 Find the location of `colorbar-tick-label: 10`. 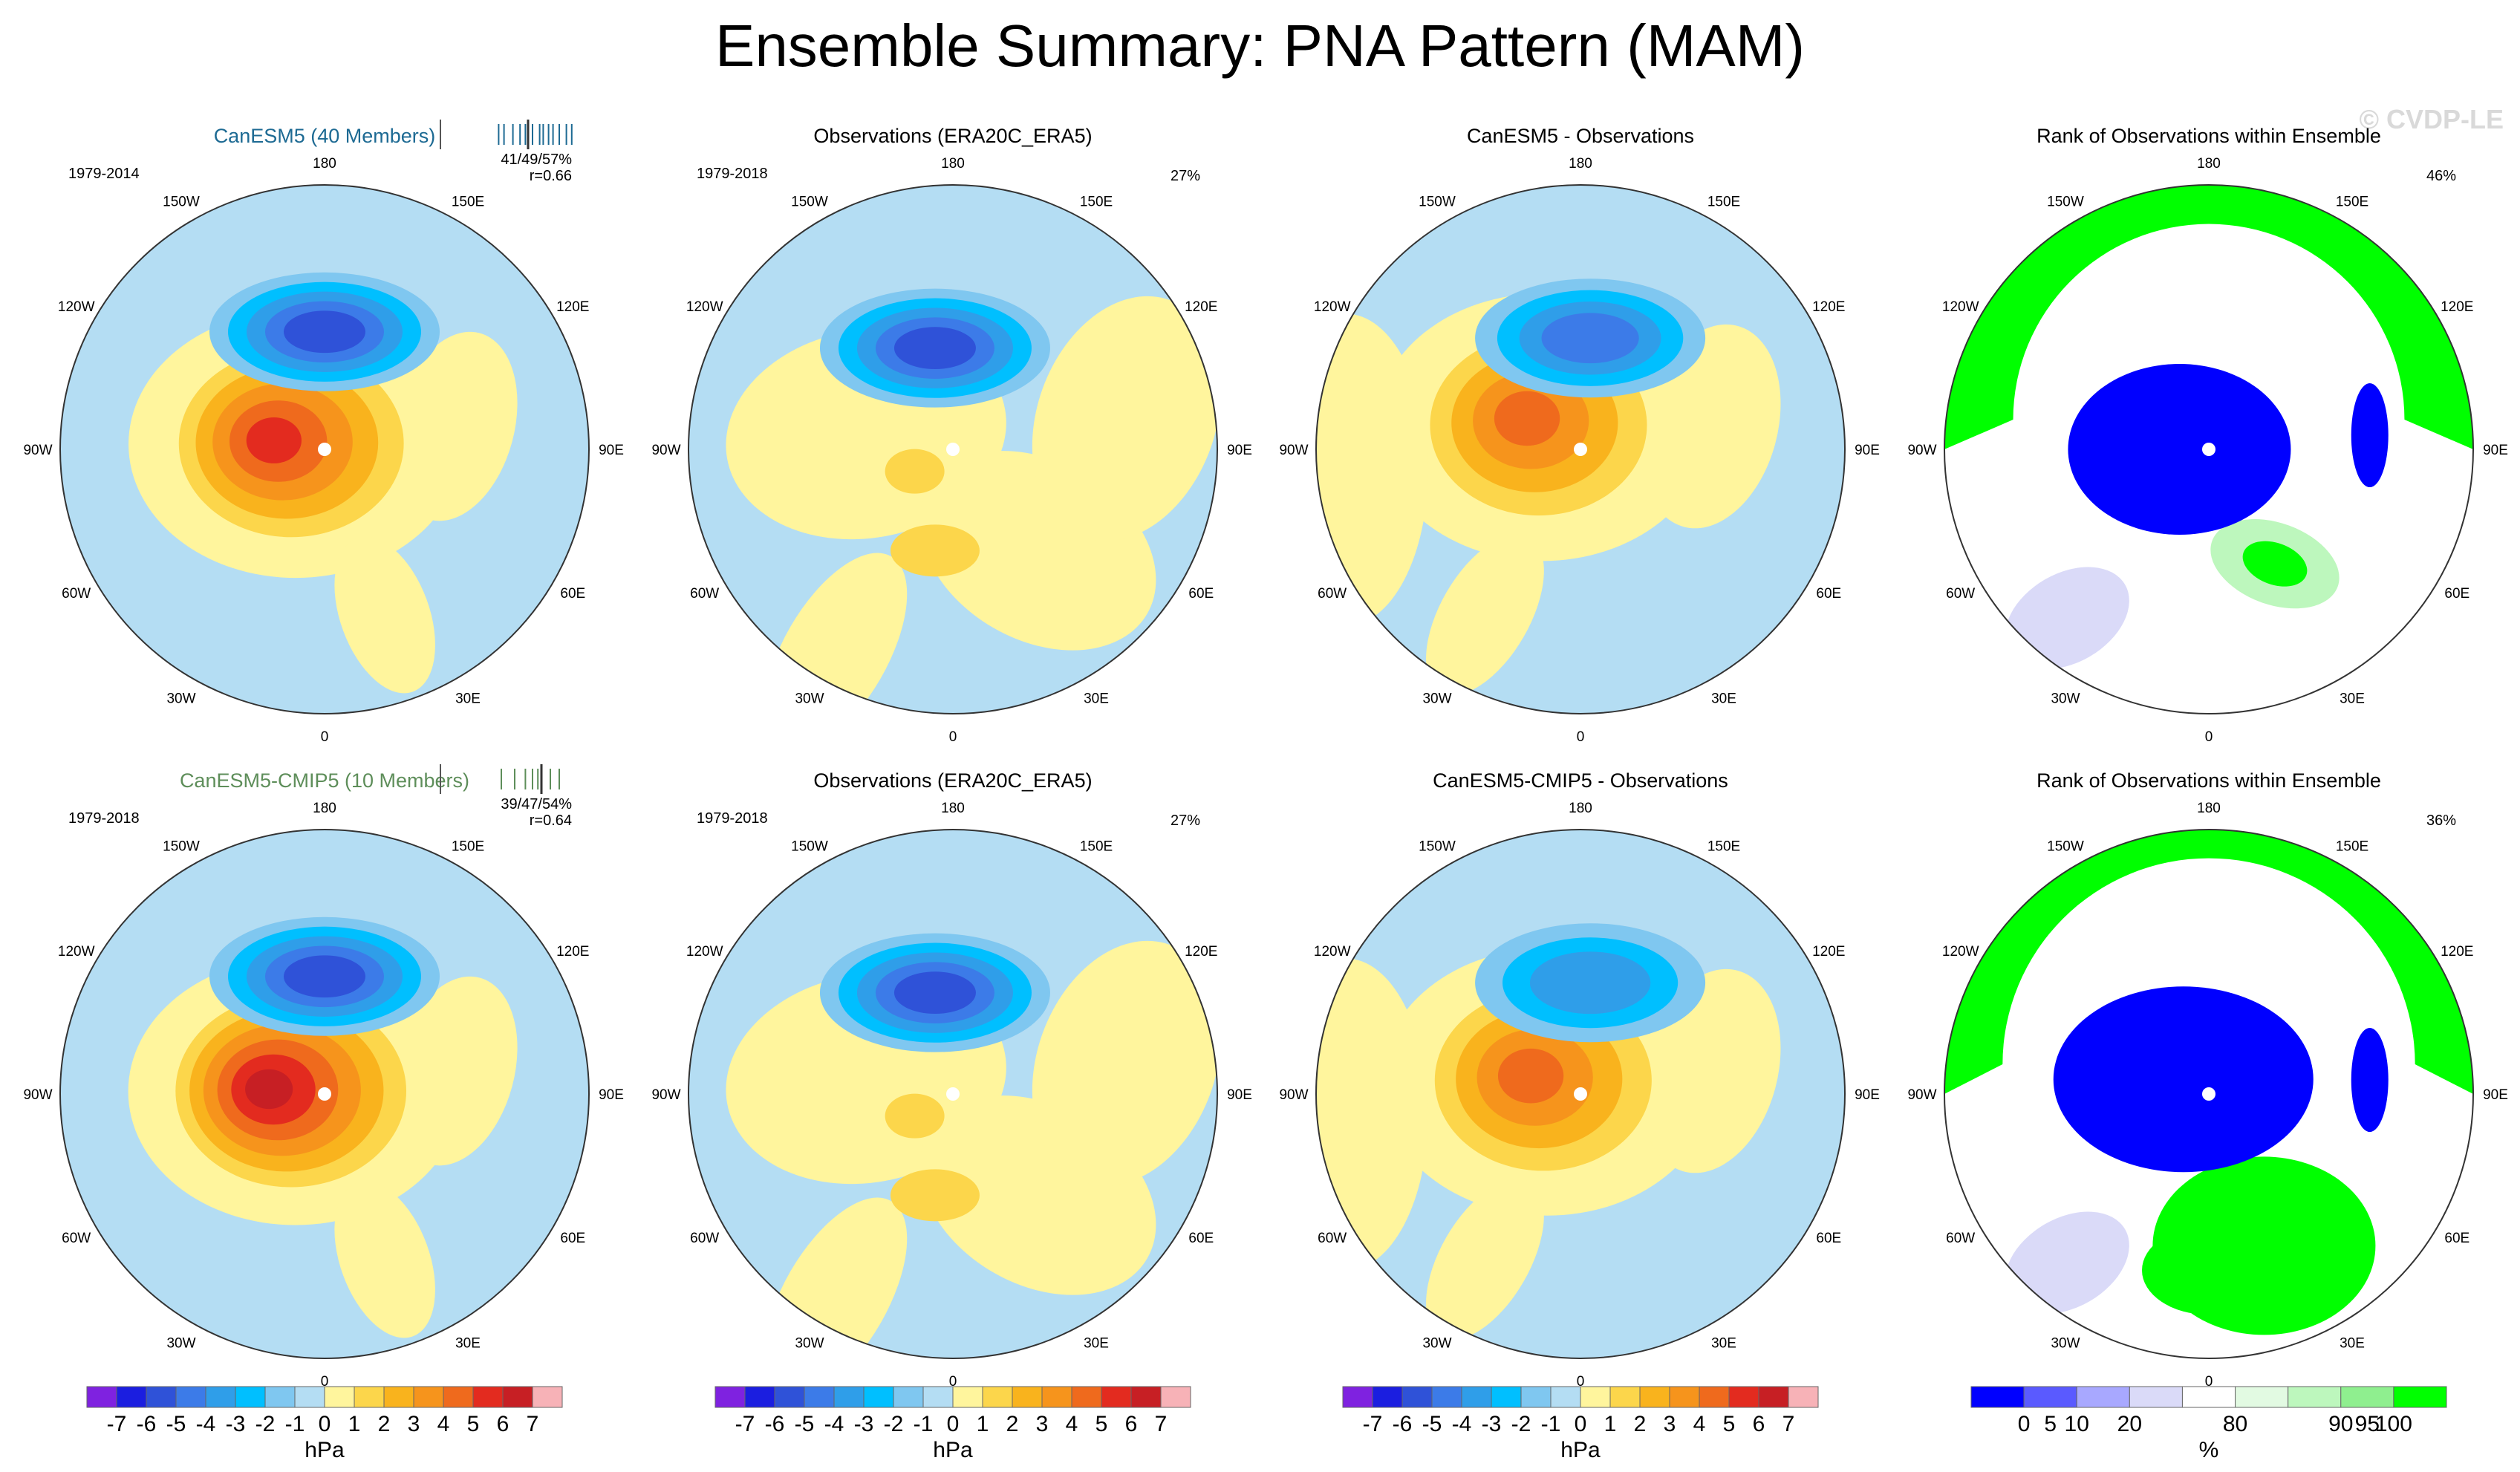

colorbar-tick-label: 10 is located at coordinates (2077, 1424).